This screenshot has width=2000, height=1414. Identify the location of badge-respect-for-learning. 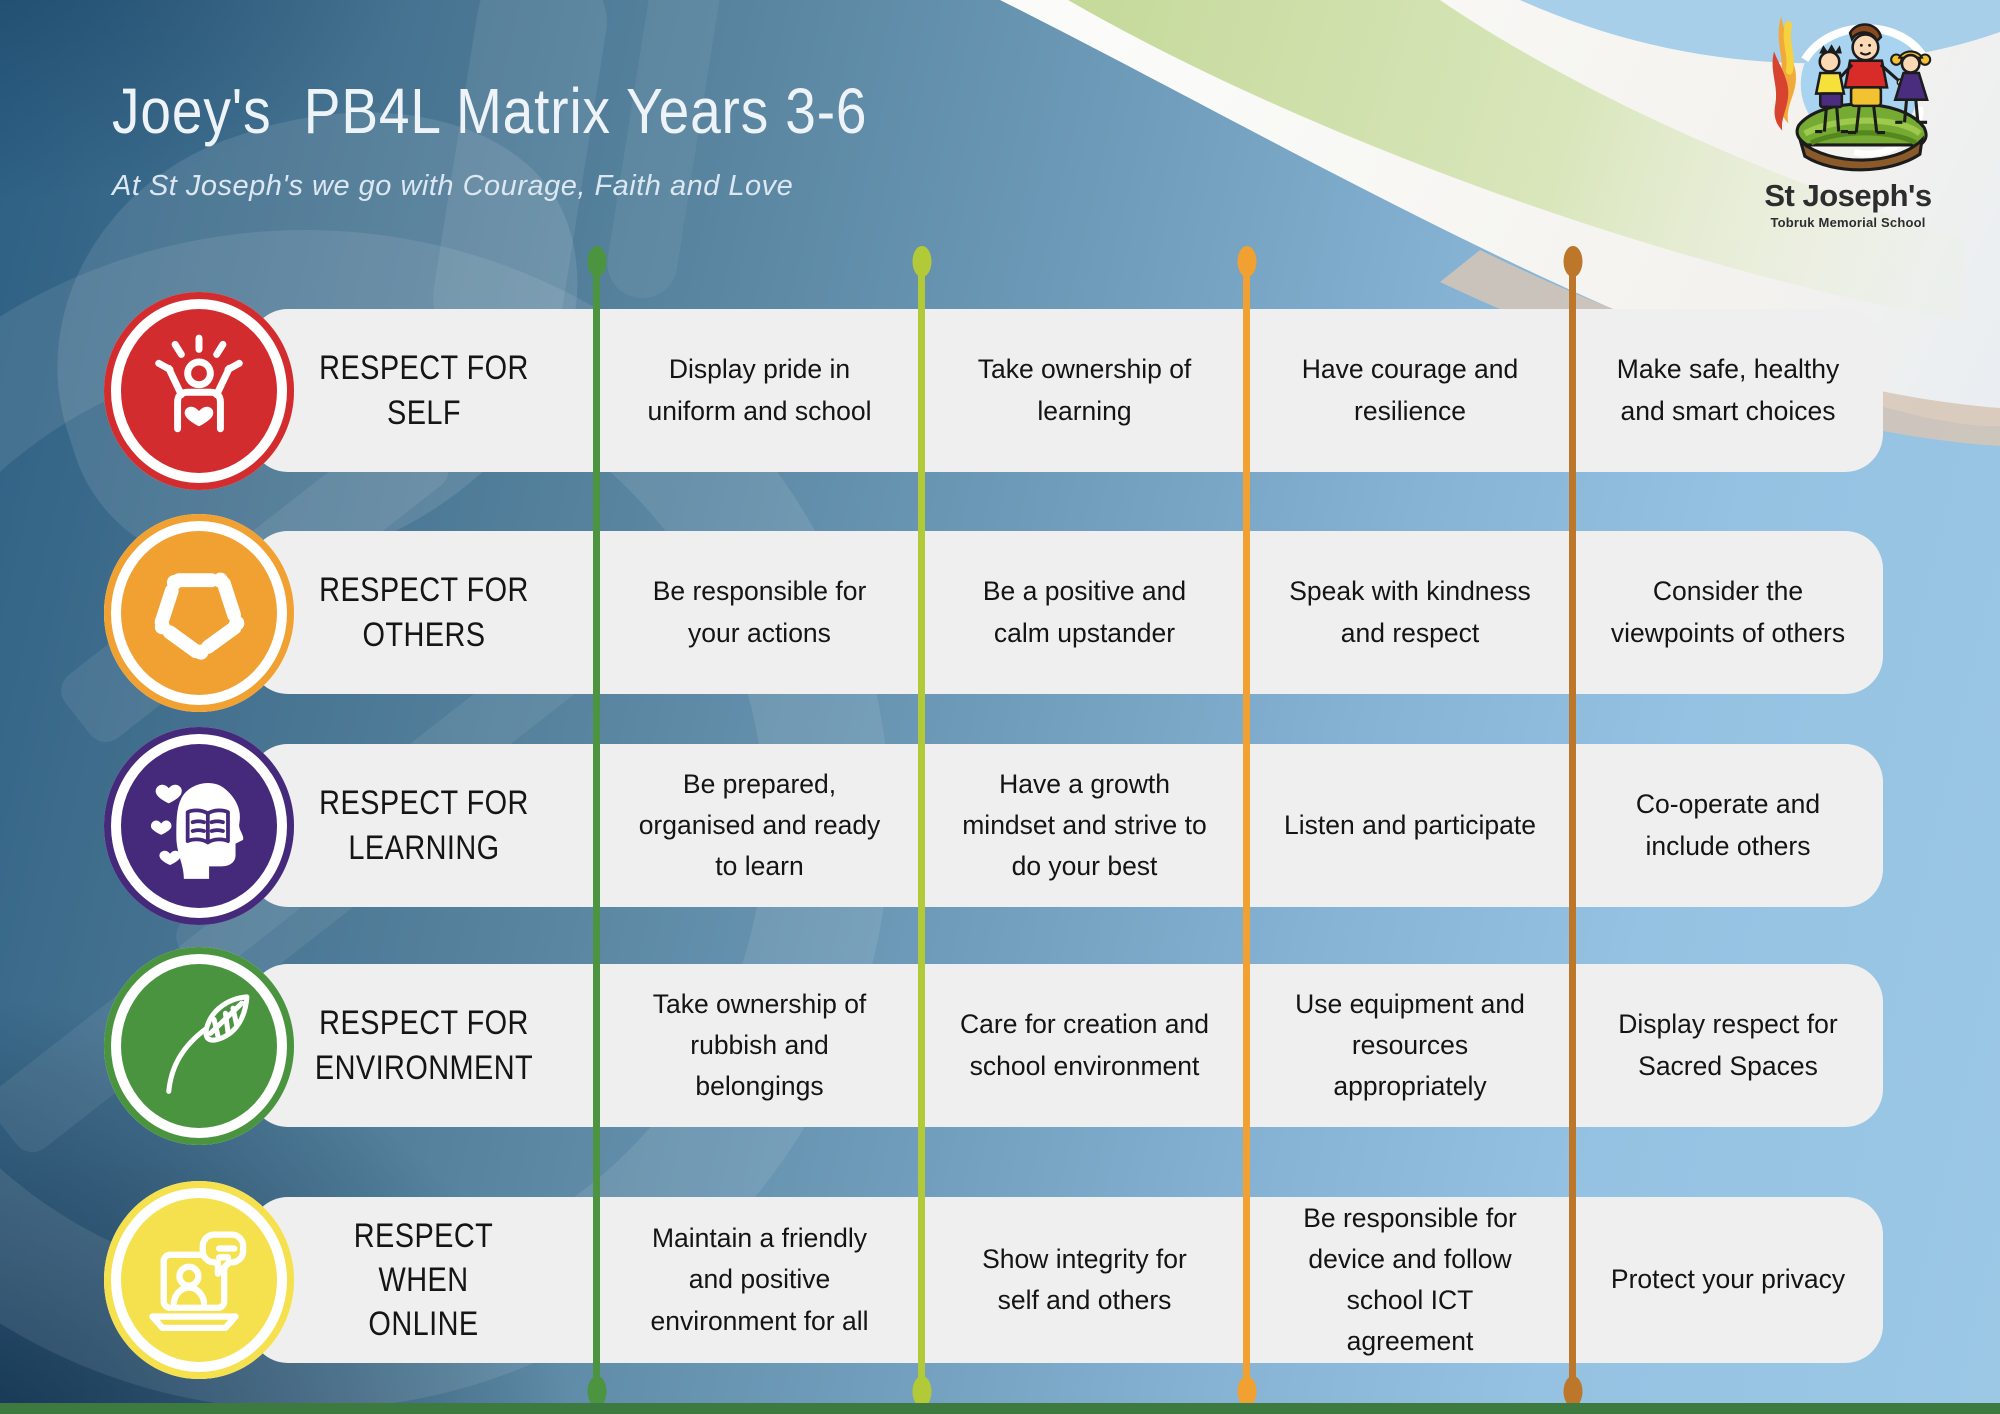
(199, 826).